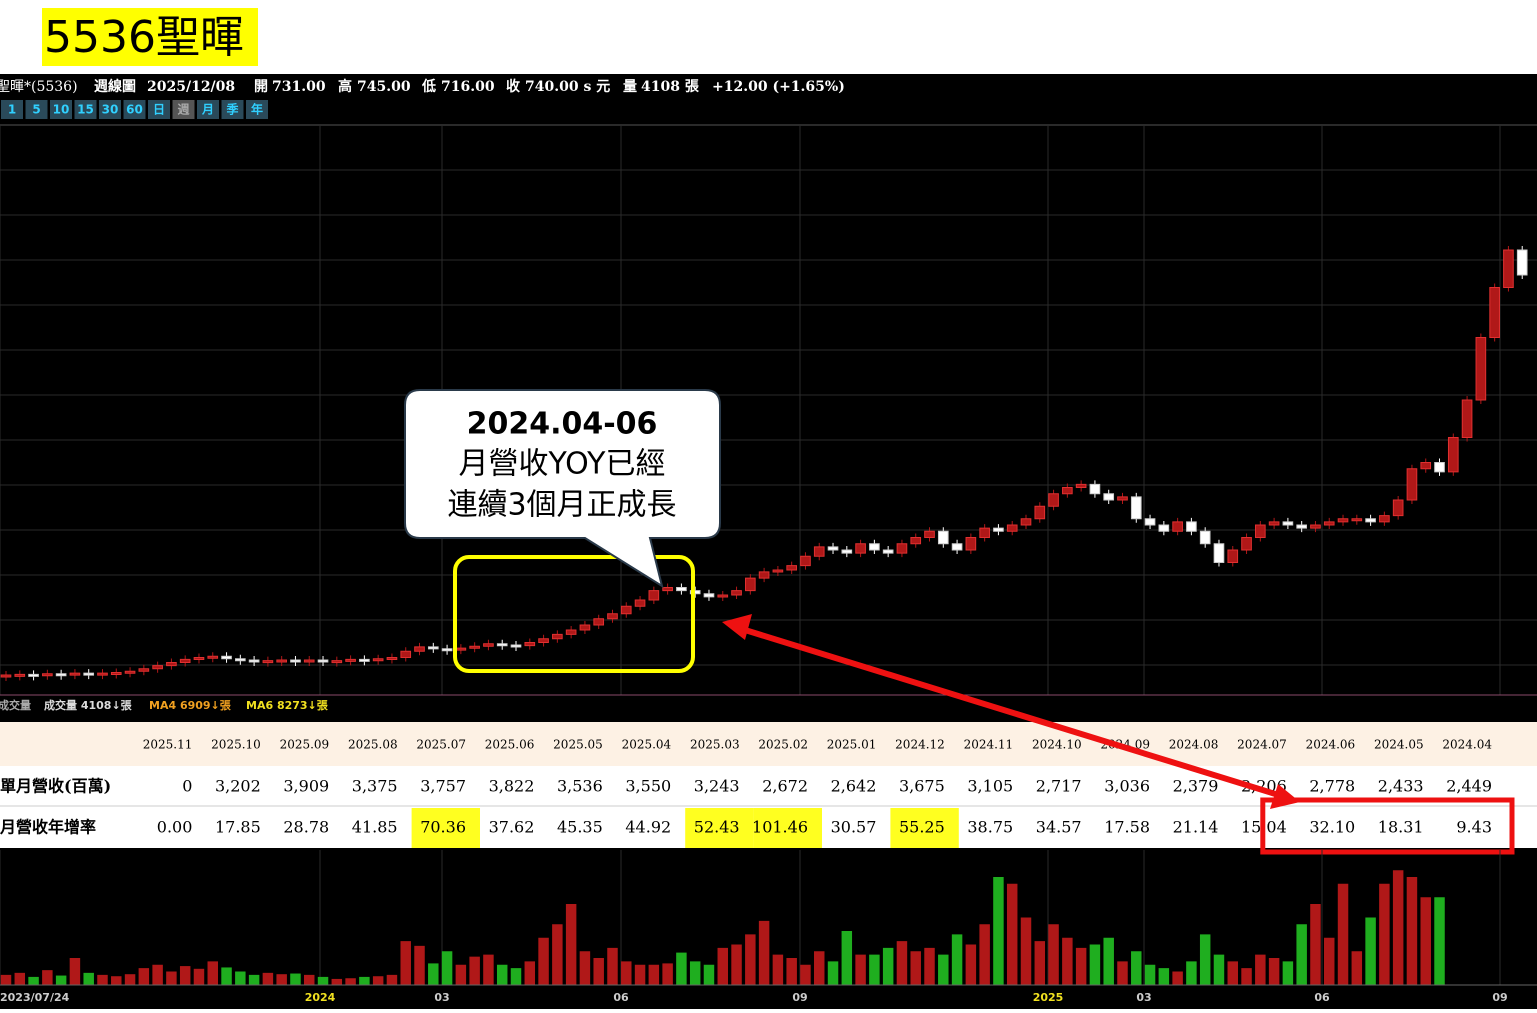  I want to click on column-header: 2025.10, so click(236, 745).